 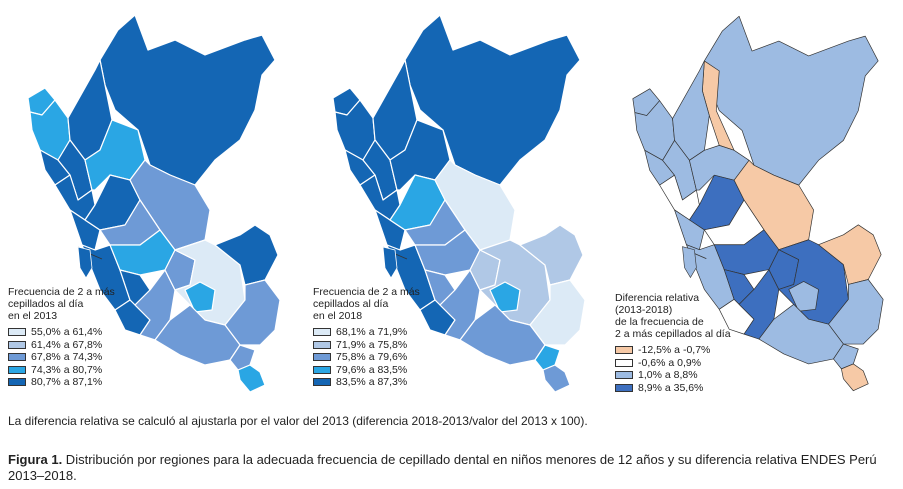 I want to click on legend-item: 71,9% a 75,8%, so click(x=366, y=345).